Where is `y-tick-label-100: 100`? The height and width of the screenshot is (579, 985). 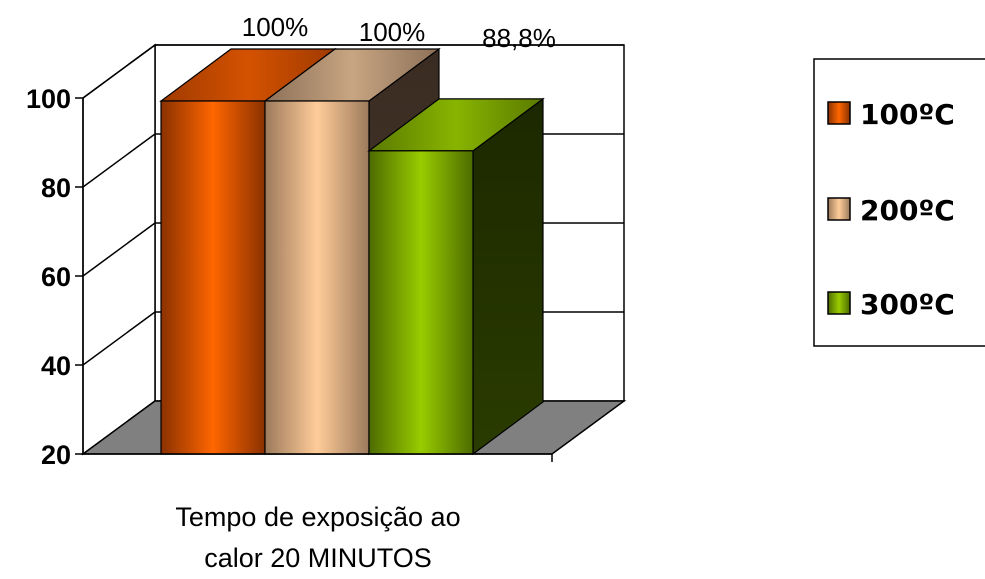 y-tick-label-100: 100 is located at coordinates (48, 99).